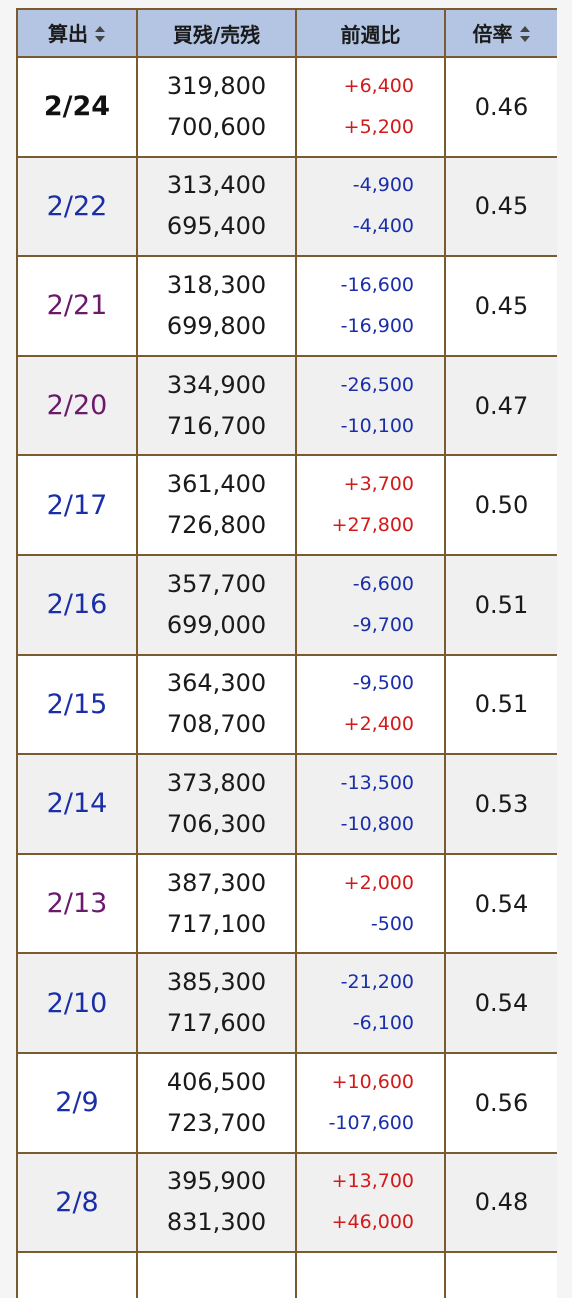  What do you see at coordinates (370, 505) in the screenshot?
I see `change-cell: +3,700 +27,800` at bounding box center [370, 505].